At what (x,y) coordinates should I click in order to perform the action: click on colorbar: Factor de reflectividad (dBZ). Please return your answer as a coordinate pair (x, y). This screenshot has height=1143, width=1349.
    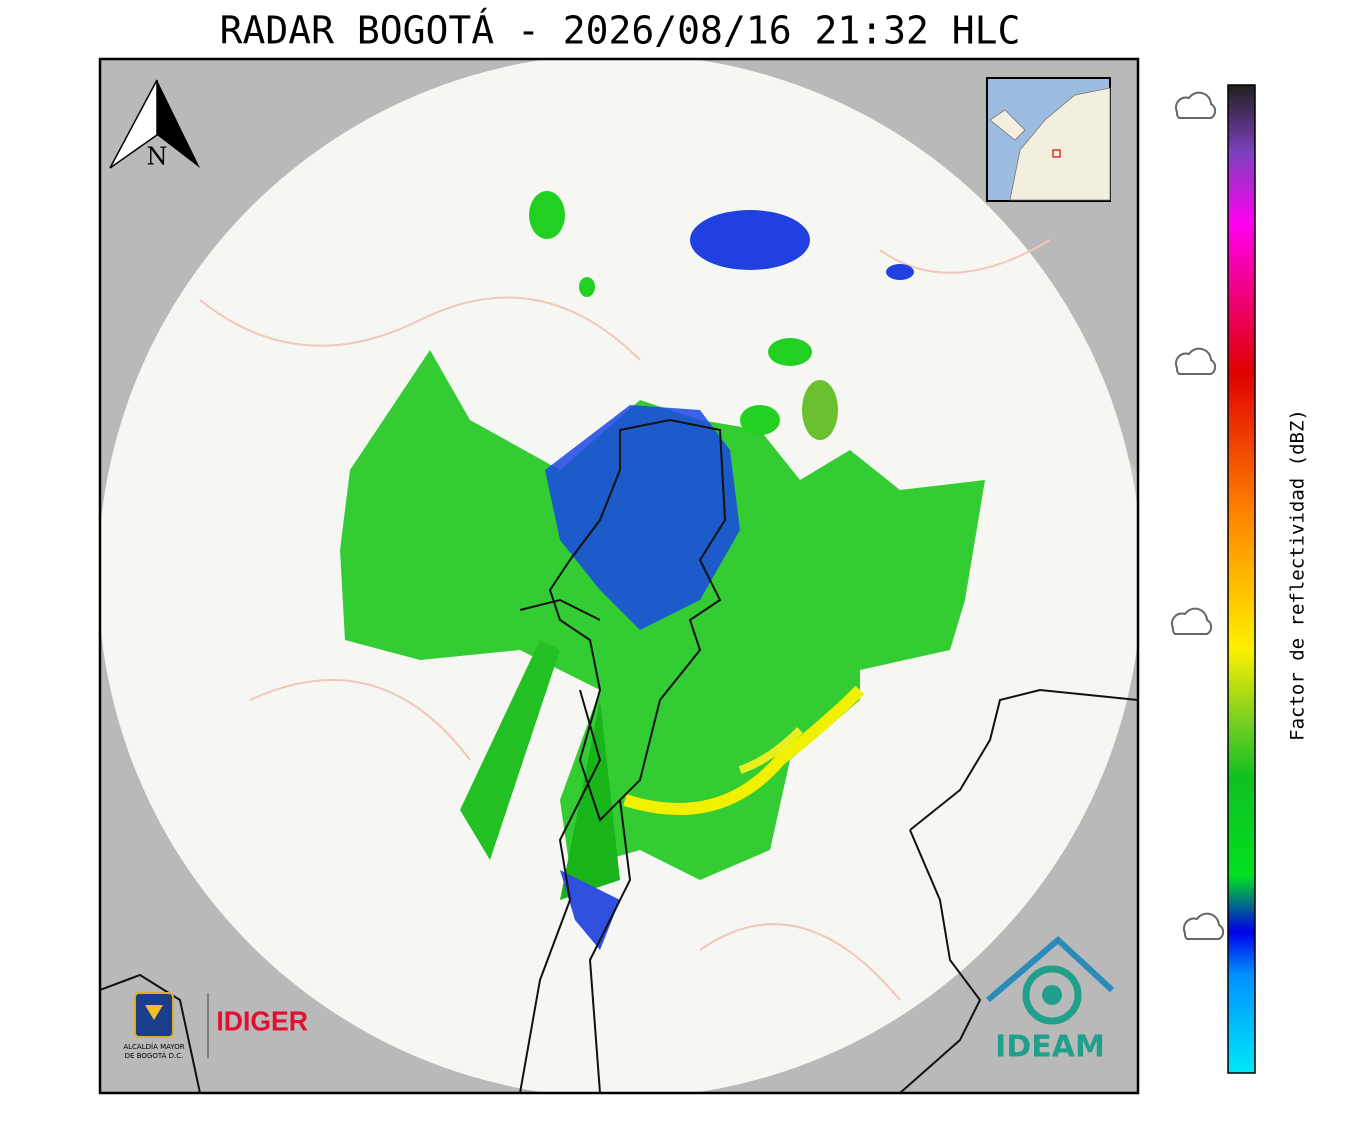
    Looking at the image, I should click on (1239, 579).